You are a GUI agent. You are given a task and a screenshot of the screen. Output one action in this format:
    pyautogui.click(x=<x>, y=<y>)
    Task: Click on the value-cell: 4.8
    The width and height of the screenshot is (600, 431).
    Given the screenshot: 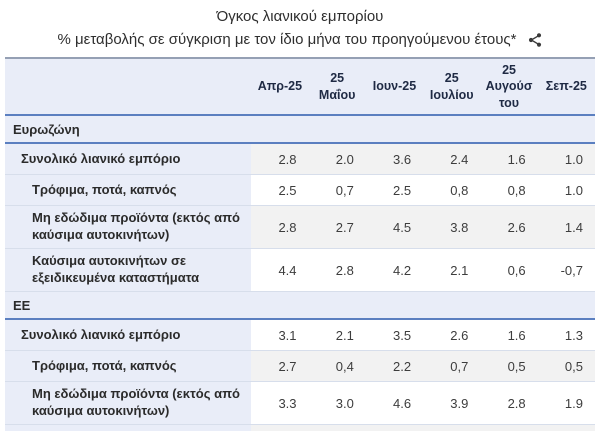 What is the action you would take?
    pyautogui.click(x=280, y=427)
    